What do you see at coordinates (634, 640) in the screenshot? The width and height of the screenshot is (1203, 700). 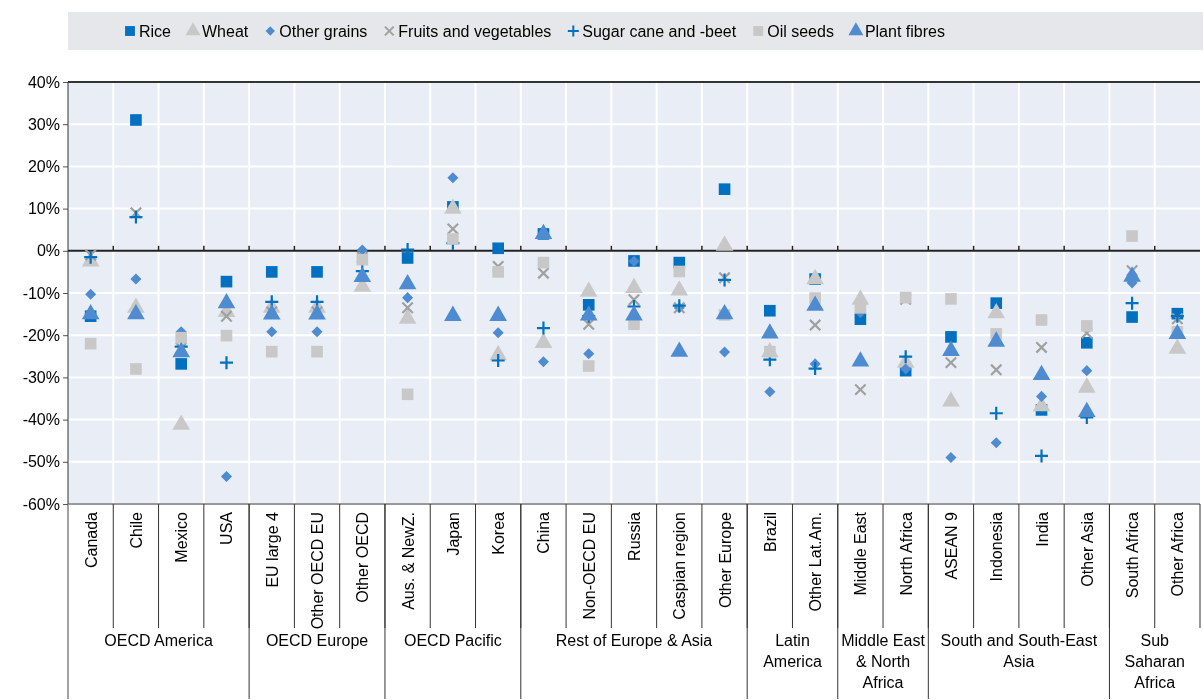 I see `text: Rest of Europe & Asia` at bounding box center [634, 640].